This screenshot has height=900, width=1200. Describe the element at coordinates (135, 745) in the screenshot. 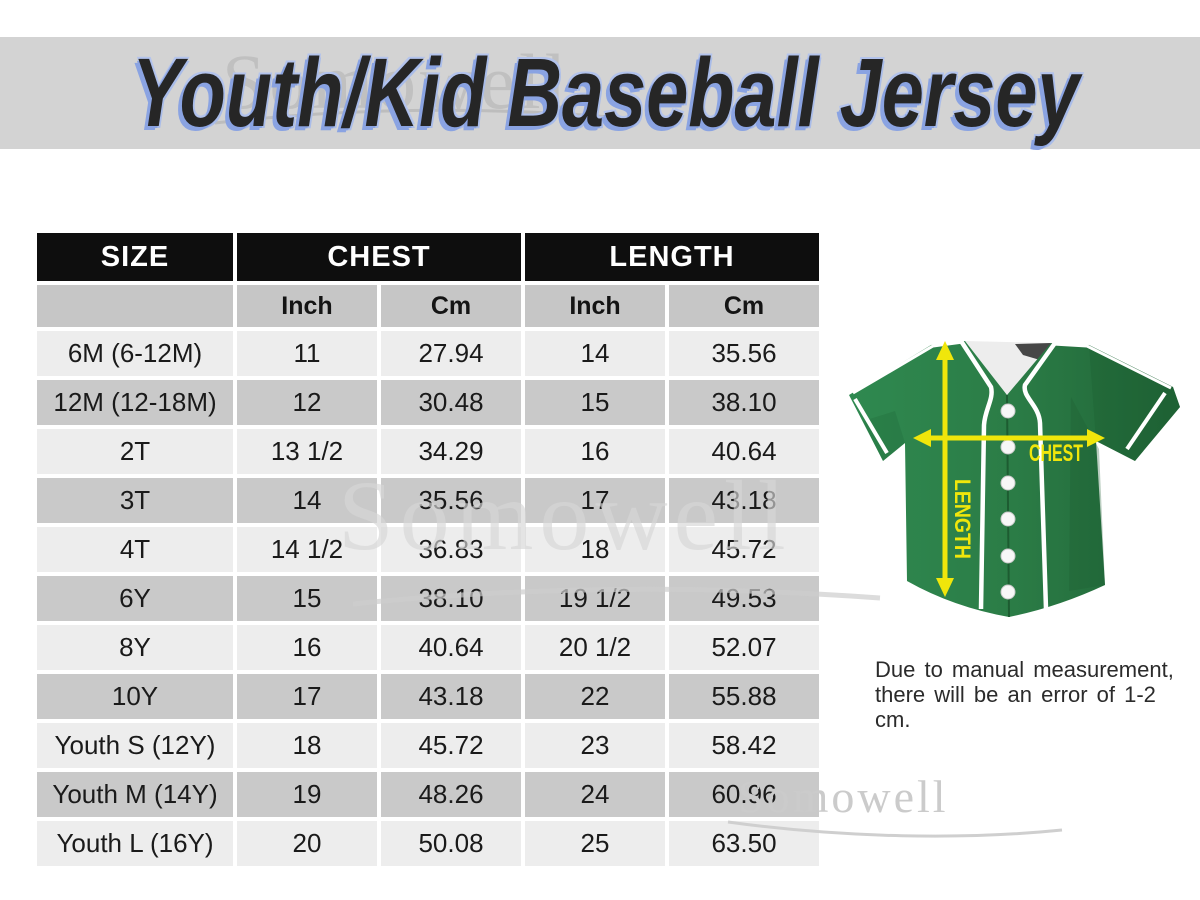

I see `size-cell: Youth S (12Y)` at that location.